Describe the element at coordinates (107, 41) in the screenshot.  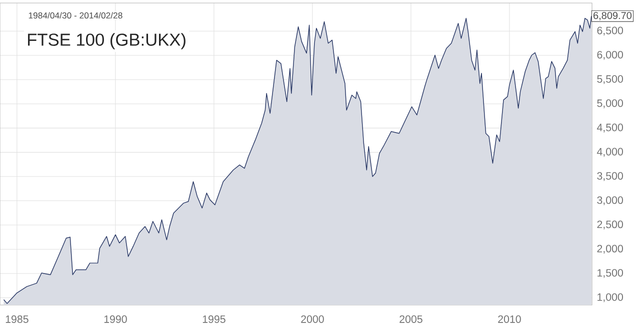
I see `text: FTSE 100 (GB:UKX)` at that location.